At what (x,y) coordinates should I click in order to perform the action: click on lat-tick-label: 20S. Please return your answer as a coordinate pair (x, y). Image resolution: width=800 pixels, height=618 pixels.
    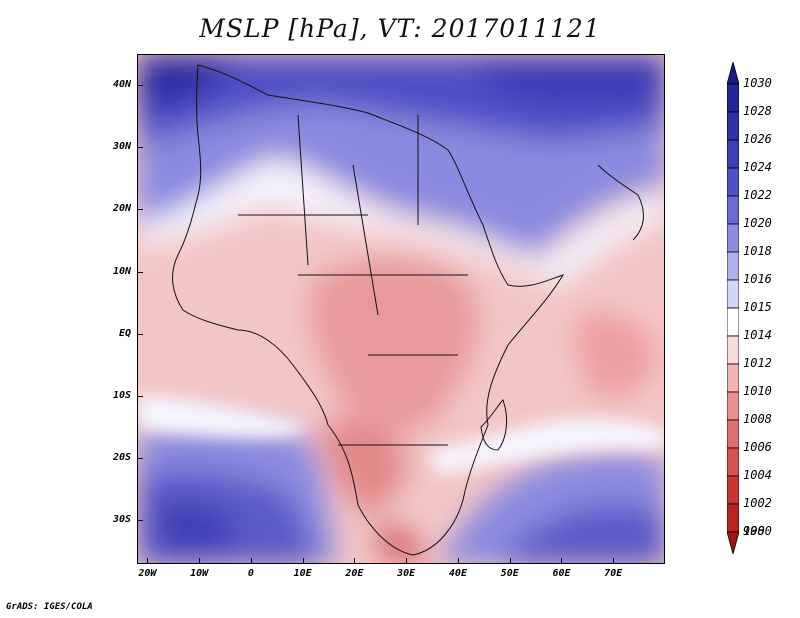
    Looking at the image, I should click on (121, 458).